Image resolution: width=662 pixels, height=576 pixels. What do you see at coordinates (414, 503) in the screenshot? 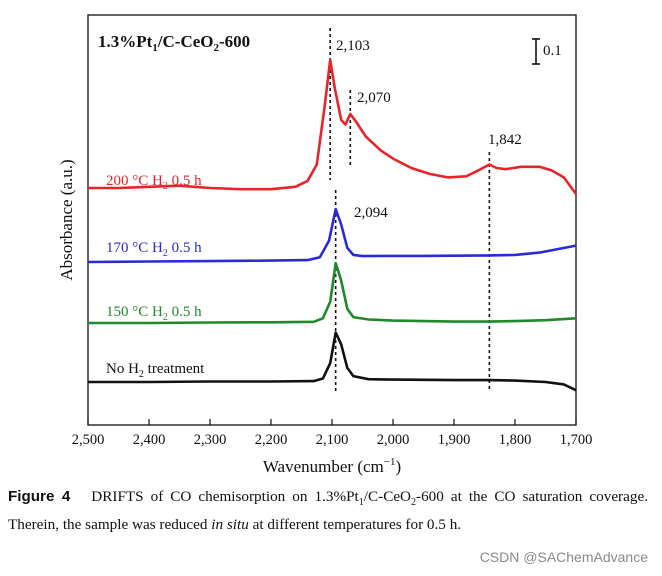
I see `caption-sub-2: 2` at bounding box center [414, 503].